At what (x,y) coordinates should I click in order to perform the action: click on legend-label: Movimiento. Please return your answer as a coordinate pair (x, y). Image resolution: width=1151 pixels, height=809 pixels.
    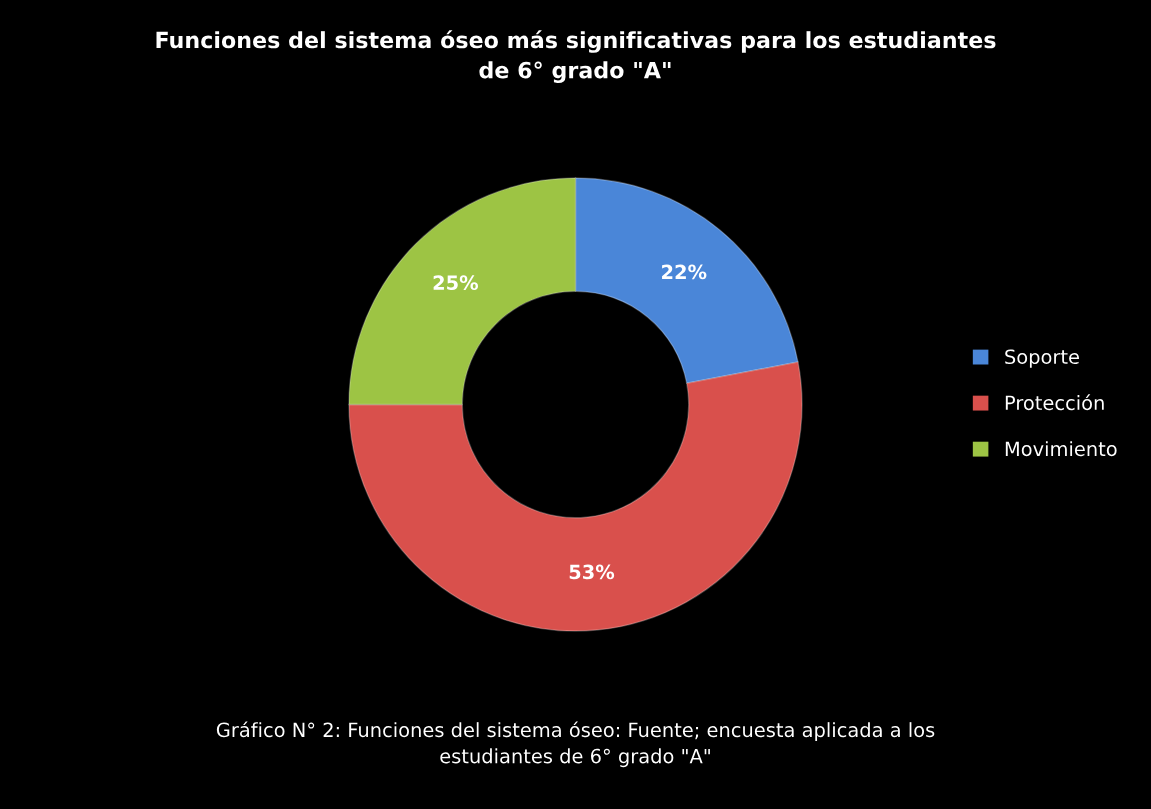
    Looking at the image, I should click on (1061, 449).